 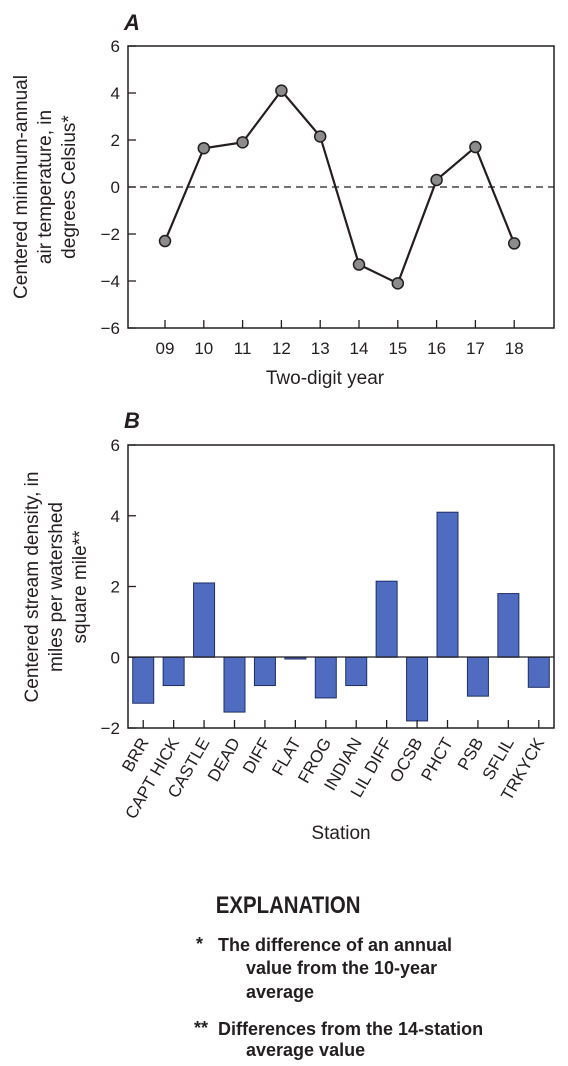 I want to click on panel-label-b: B, so click(x=132, y=420).